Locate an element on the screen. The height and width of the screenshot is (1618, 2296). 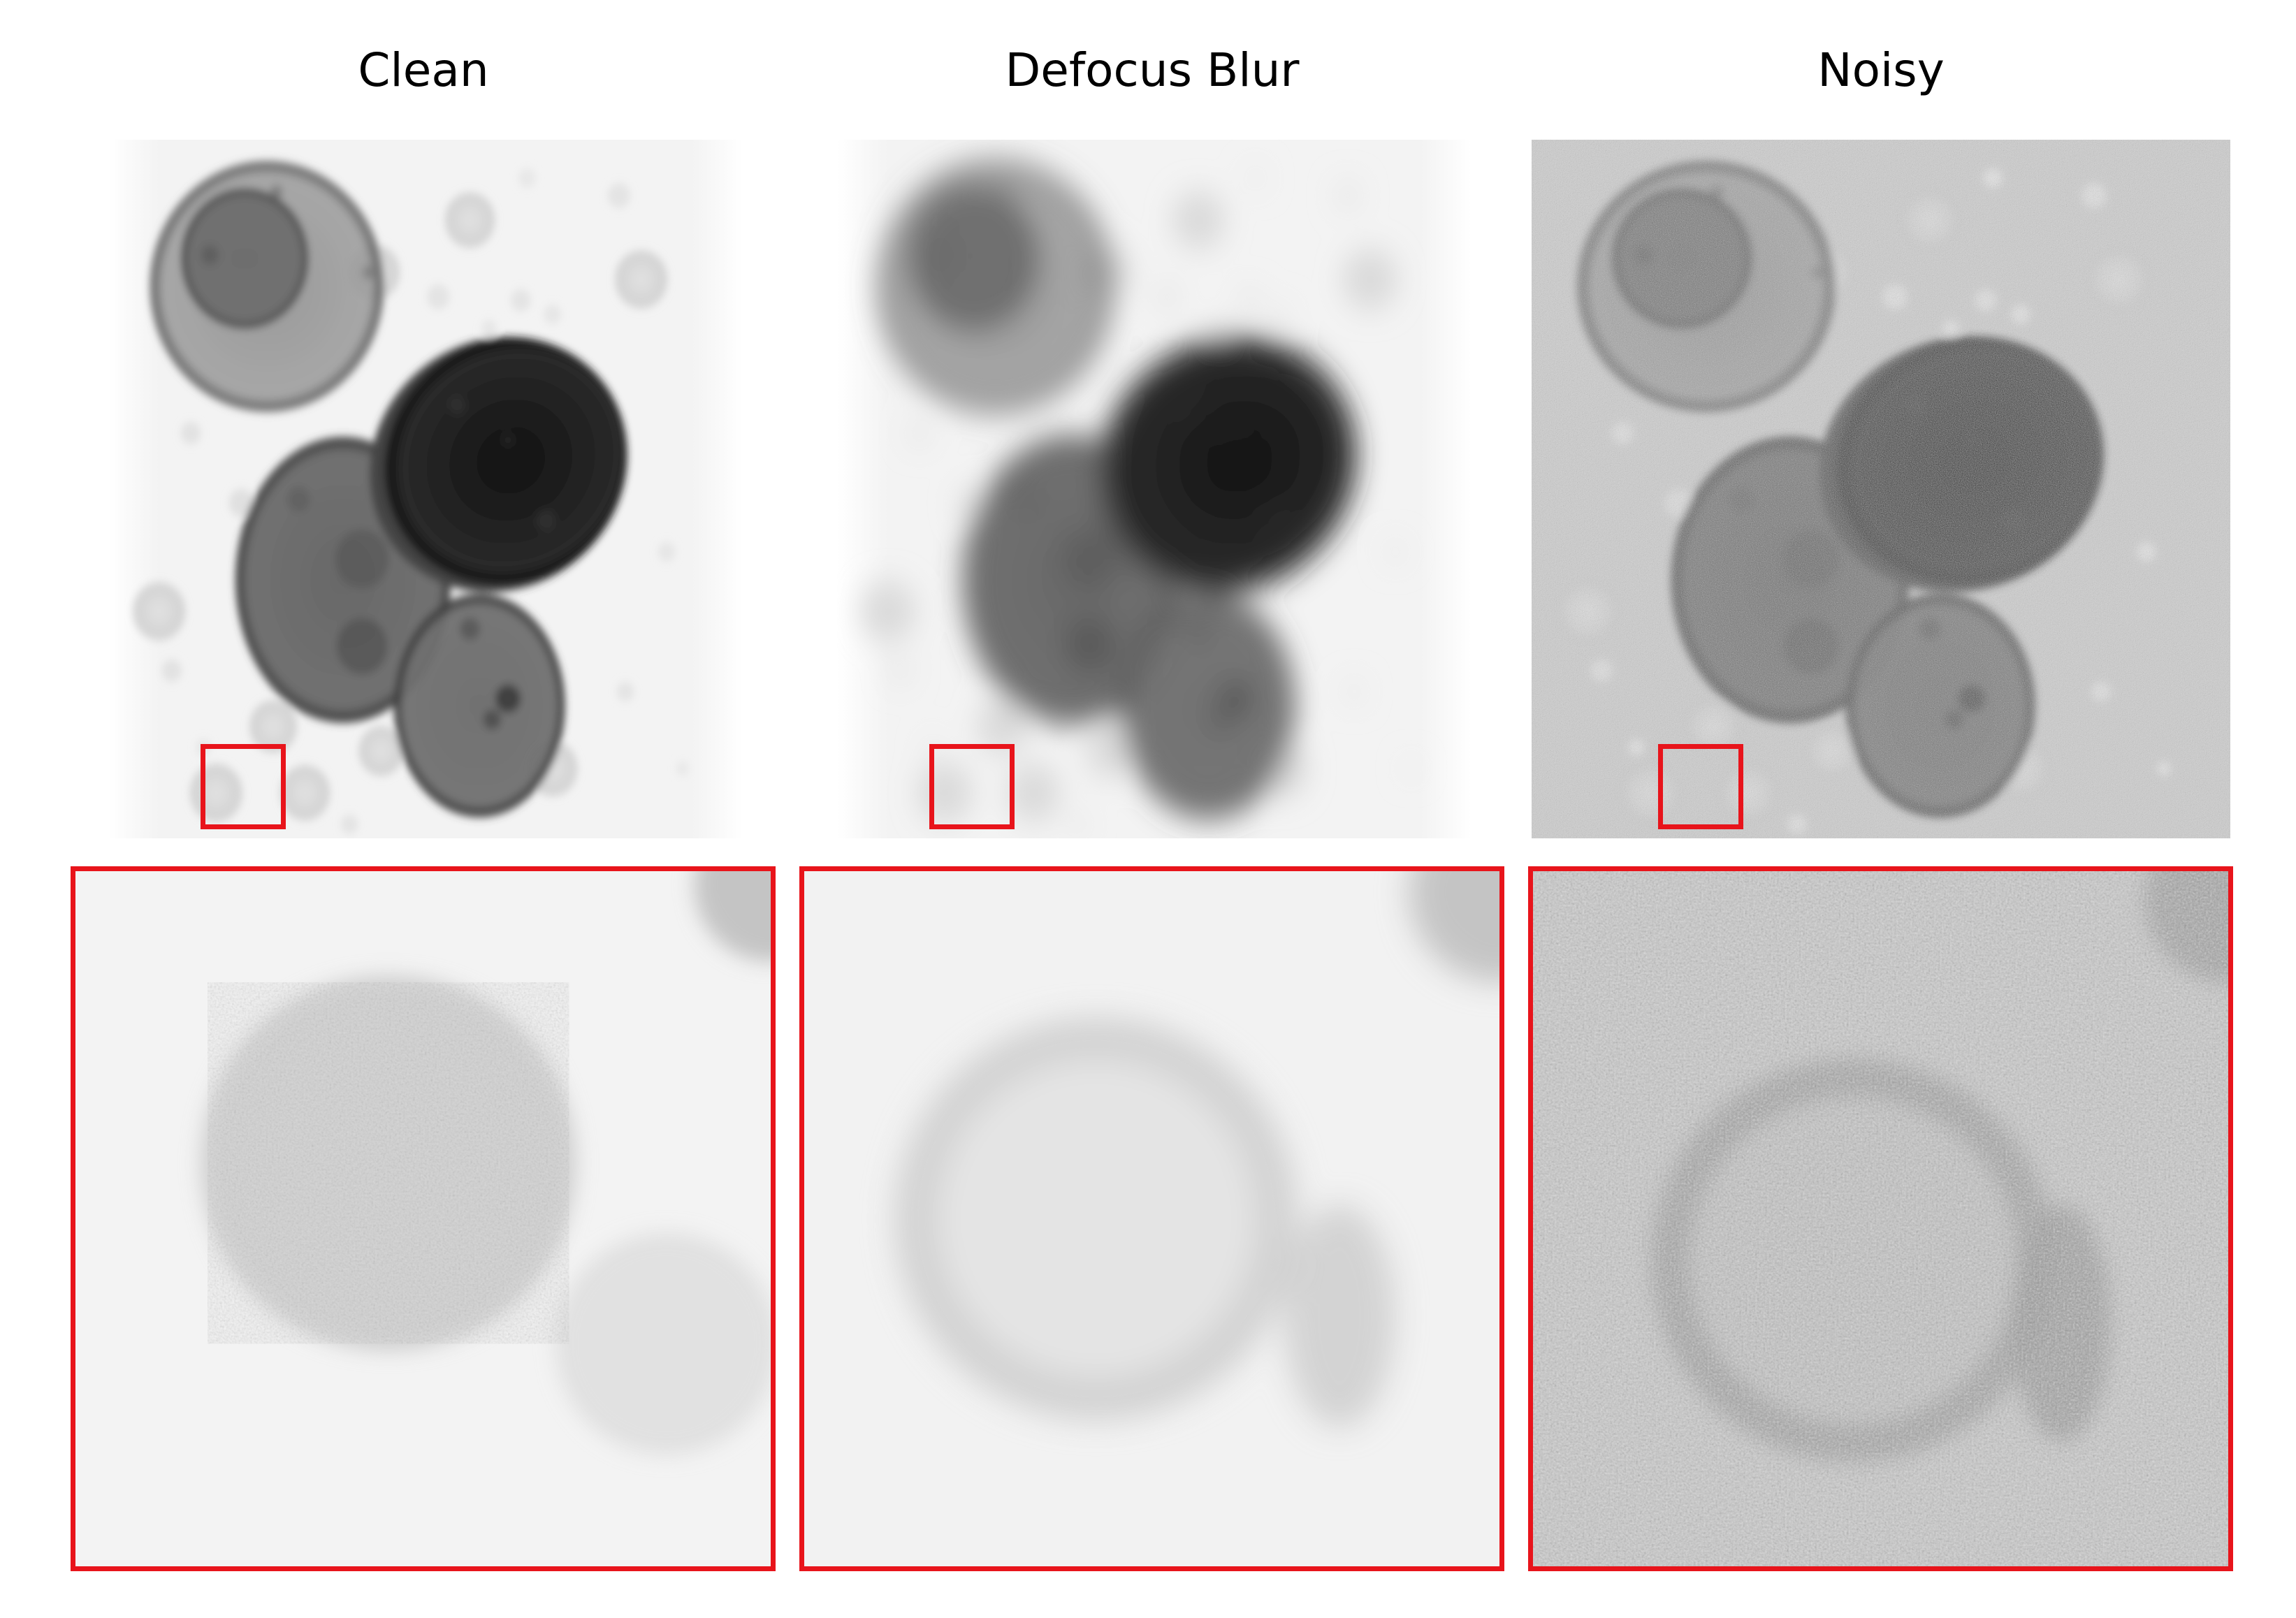
clean-zoom-crop is located at coordinates (423, 1218).